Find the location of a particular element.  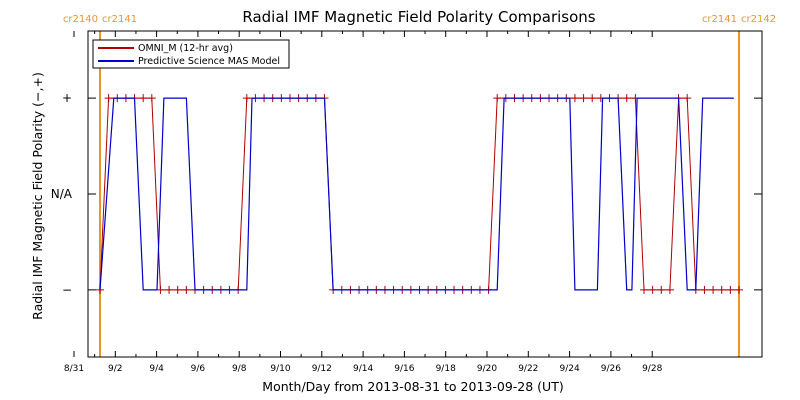

x-tick-label: 9/14 is located at coordinates (363, 369).